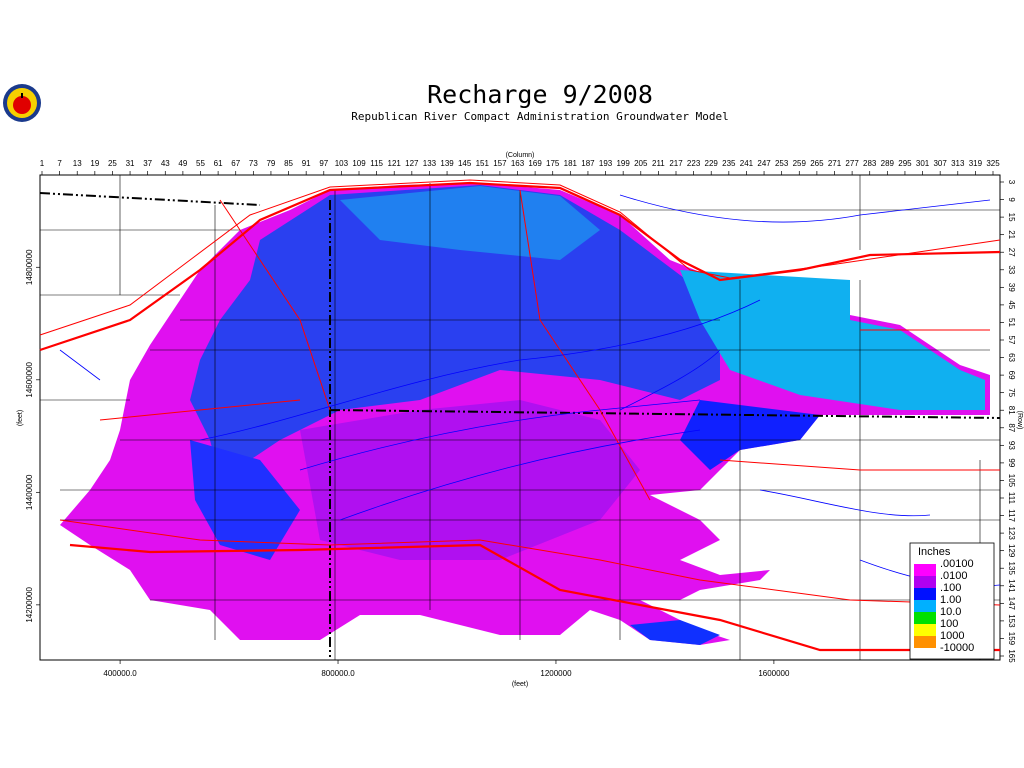 The width and height of the screenshot is (1024, 768). I want to click on row-tick-label: 135, so click(1011, 569).